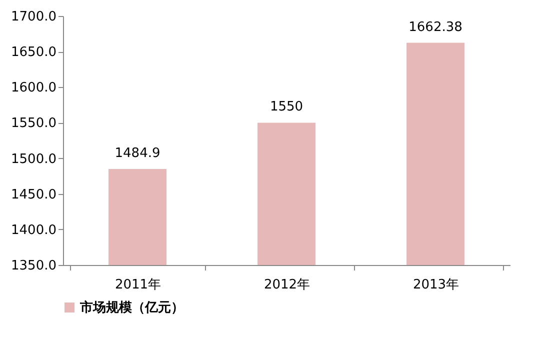 Image resolution: width=550 pixels, height=341 pixels. I want to click on y-tick-label: 1600.0, so click(33, 88).